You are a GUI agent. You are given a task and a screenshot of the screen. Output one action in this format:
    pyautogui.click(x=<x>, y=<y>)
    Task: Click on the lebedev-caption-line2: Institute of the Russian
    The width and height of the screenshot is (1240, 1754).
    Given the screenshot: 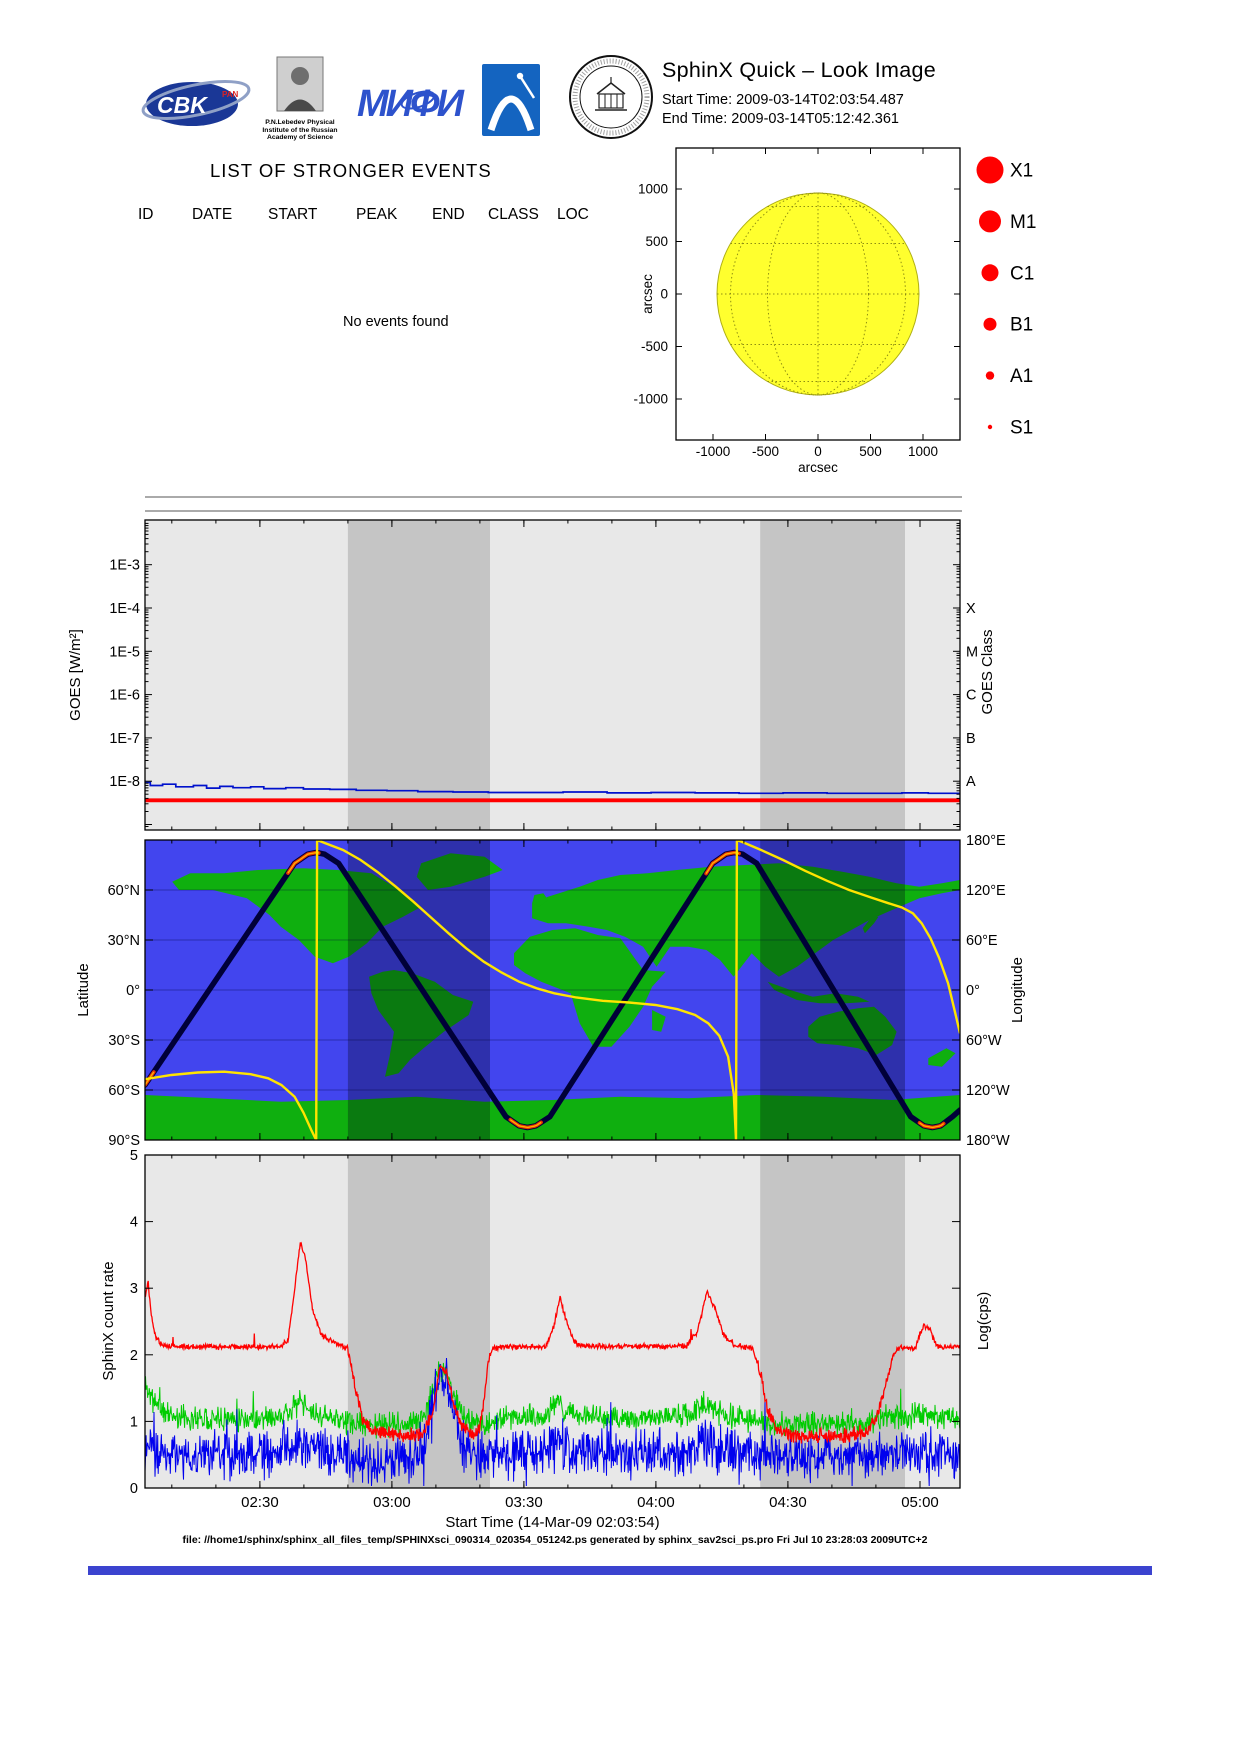 What is the action you would take?
    pyautogui.click(x=300, y=130)
    